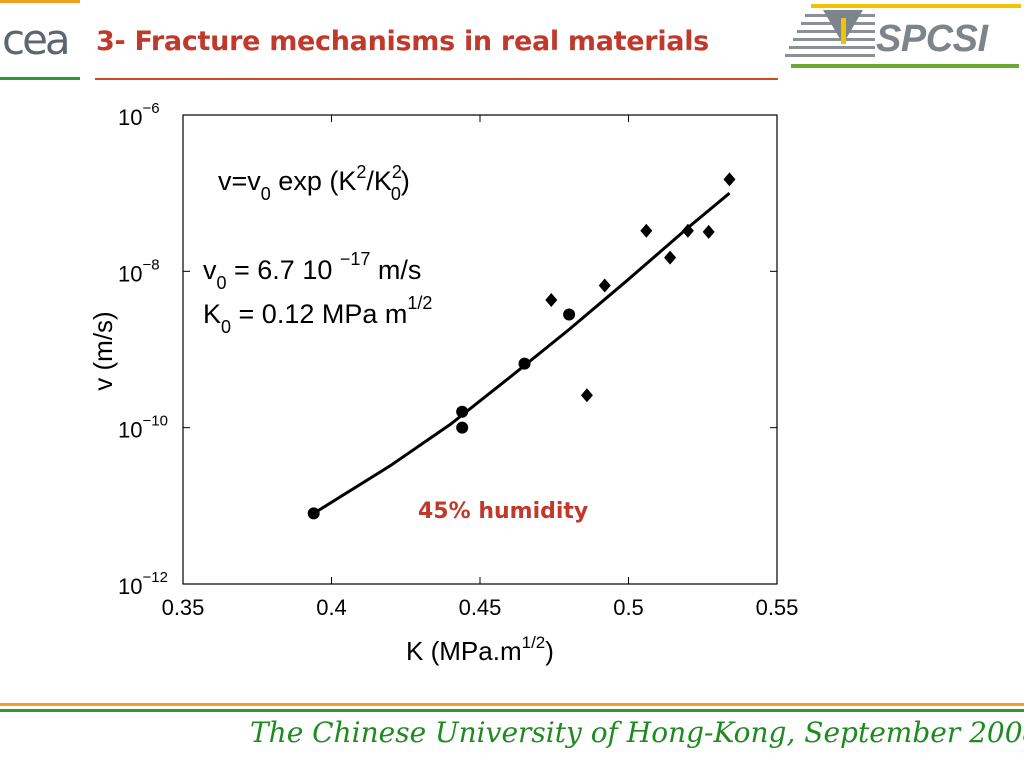  Describe the element at coordinates (183, 607) in the screenshot. I see `x-tick-label: 0.35` at that location.